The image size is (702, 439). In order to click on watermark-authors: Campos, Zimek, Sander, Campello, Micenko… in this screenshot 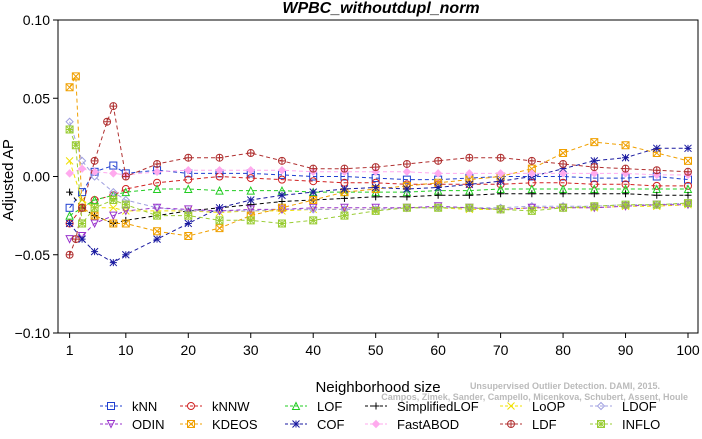, I will do `click(534, 397)`.